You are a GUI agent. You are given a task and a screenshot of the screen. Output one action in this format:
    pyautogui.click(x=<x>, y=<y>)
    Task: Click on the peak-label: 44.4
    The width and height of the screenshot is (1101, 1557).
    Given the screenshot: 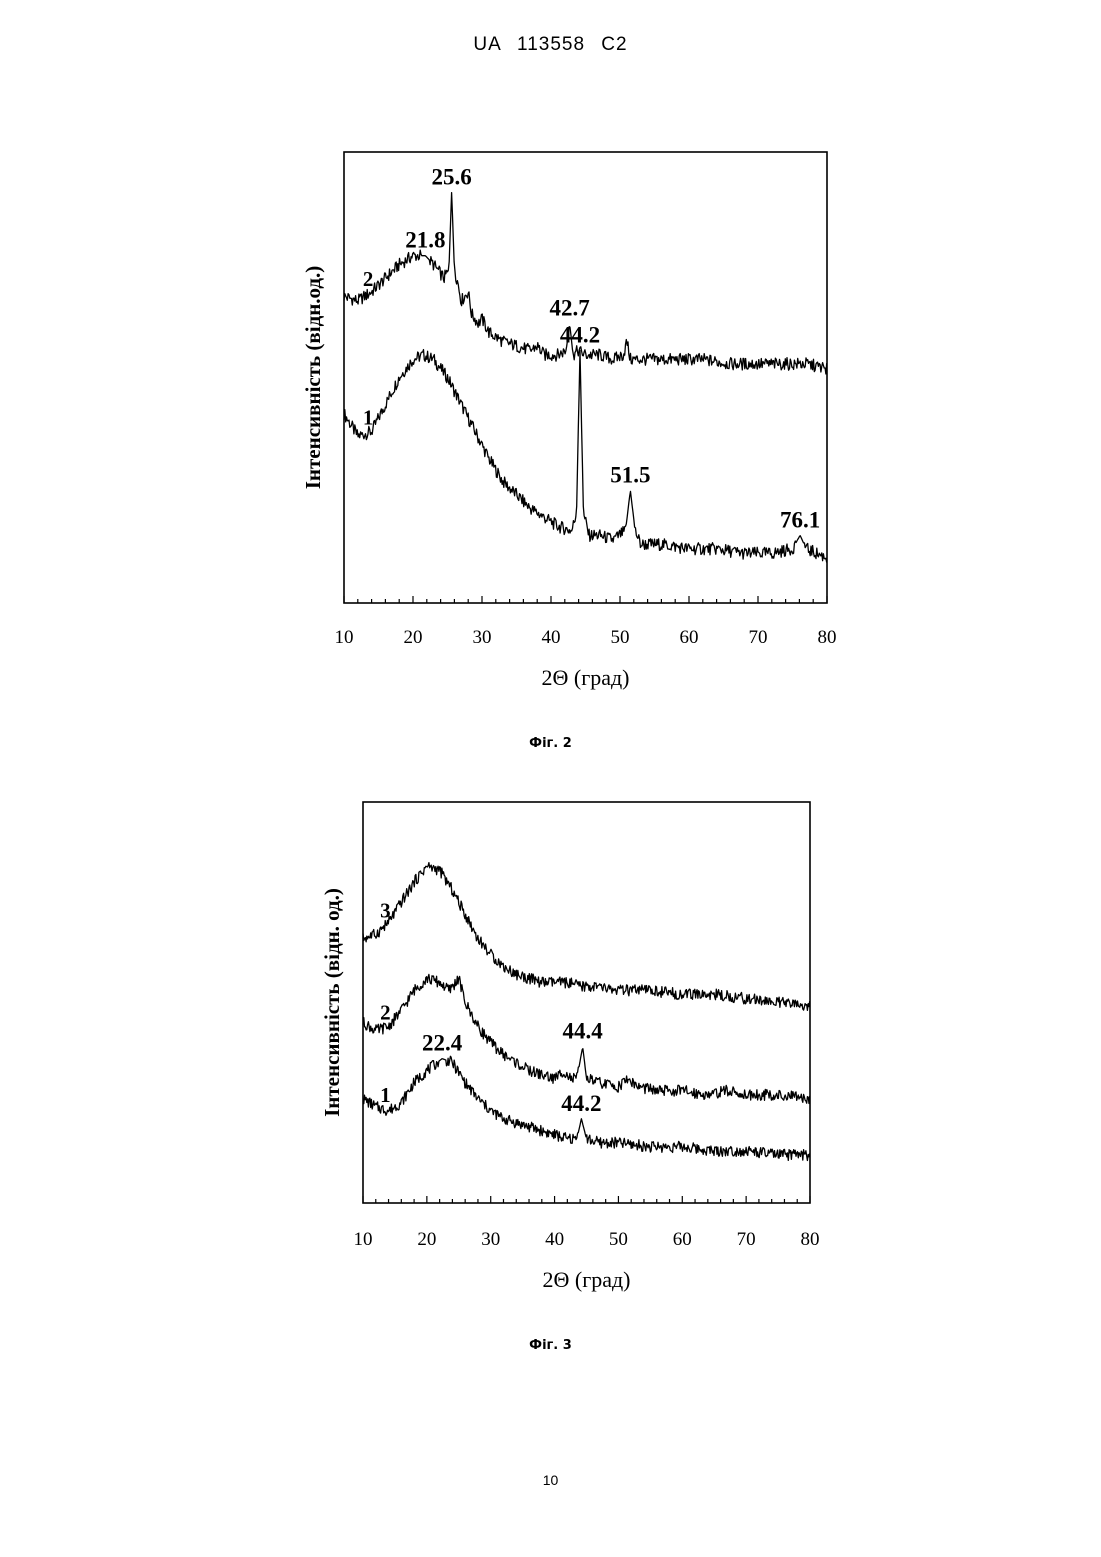 What is the action you would take?
    pyautogui.click(x=583, y=1031)
    